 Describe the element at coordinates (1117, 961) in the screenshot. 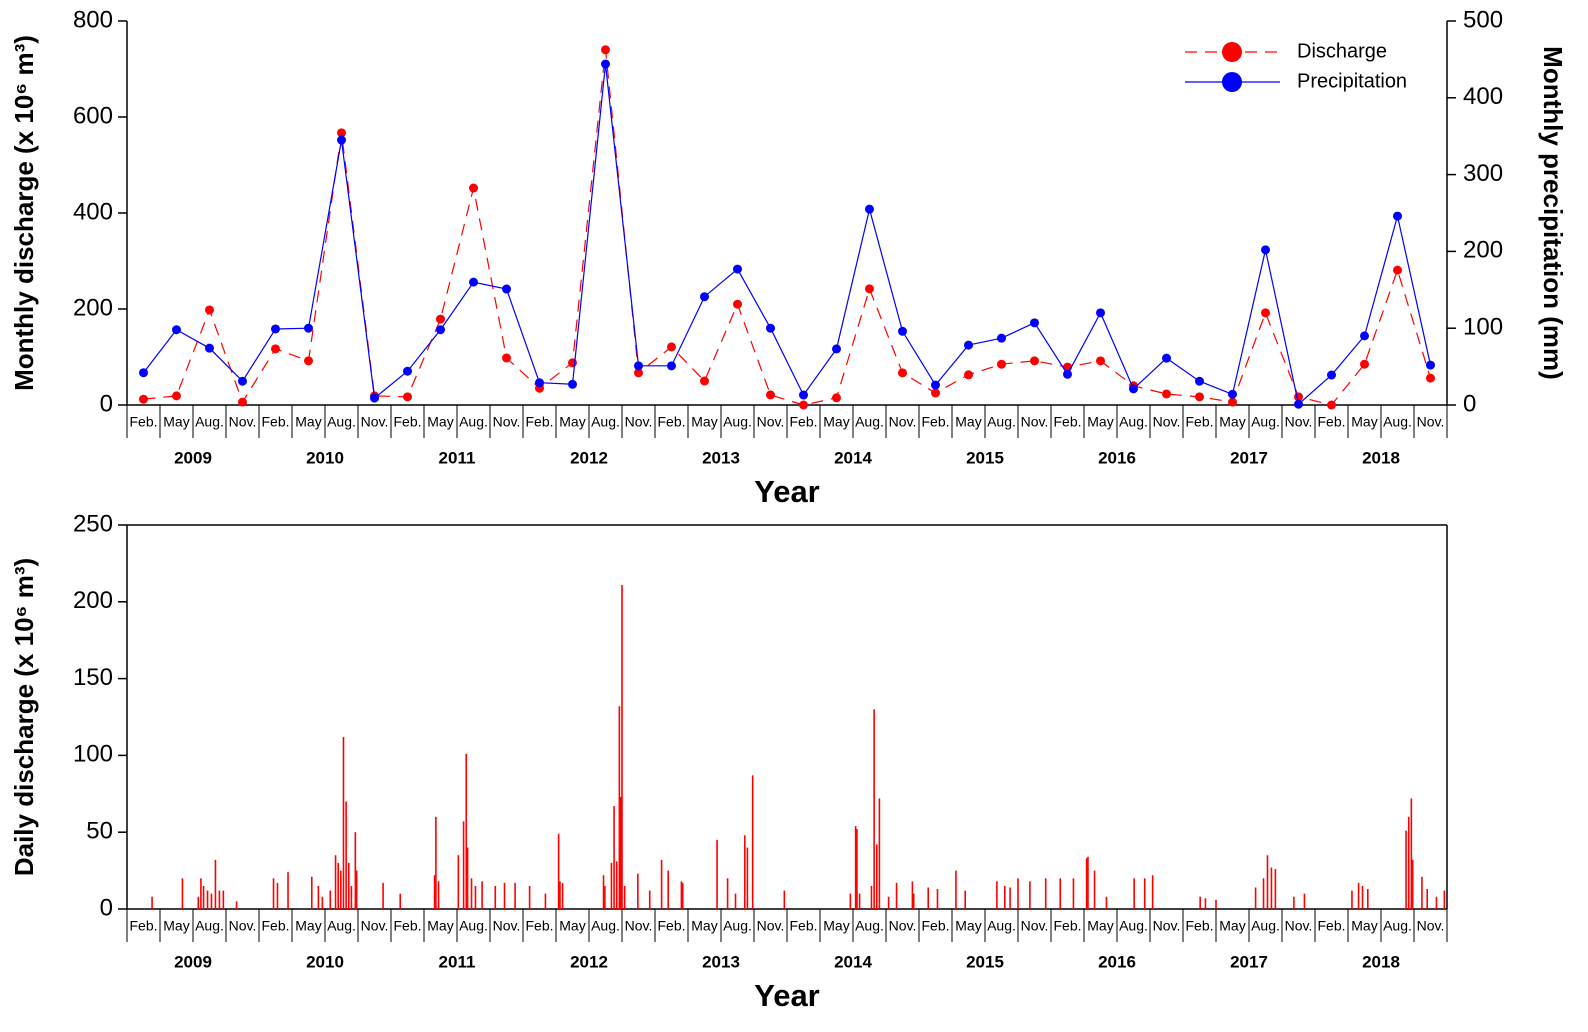

I see `year-label: 2016` at that location.